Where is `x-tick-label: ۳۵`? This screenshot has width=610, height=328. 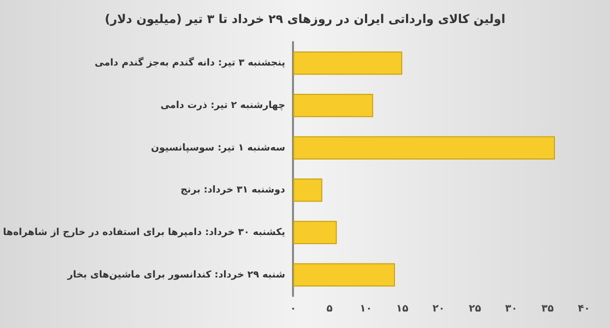
x-tick-label: ۳۵ is located at coordinates (548, 309).